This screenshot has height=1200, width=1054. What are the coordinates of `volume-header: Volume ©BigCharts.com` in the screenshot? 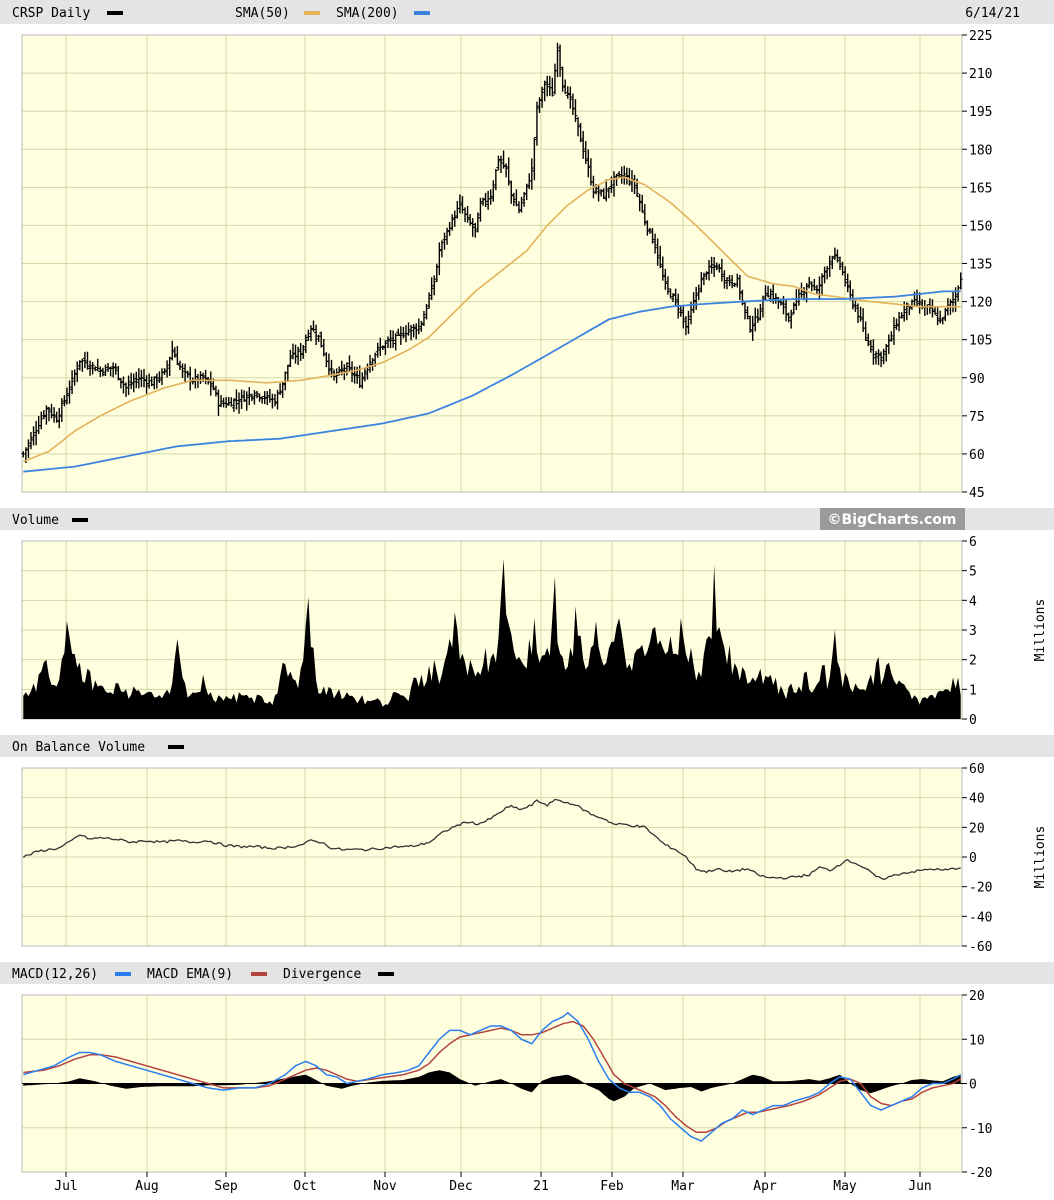 It's located at (527, 519).